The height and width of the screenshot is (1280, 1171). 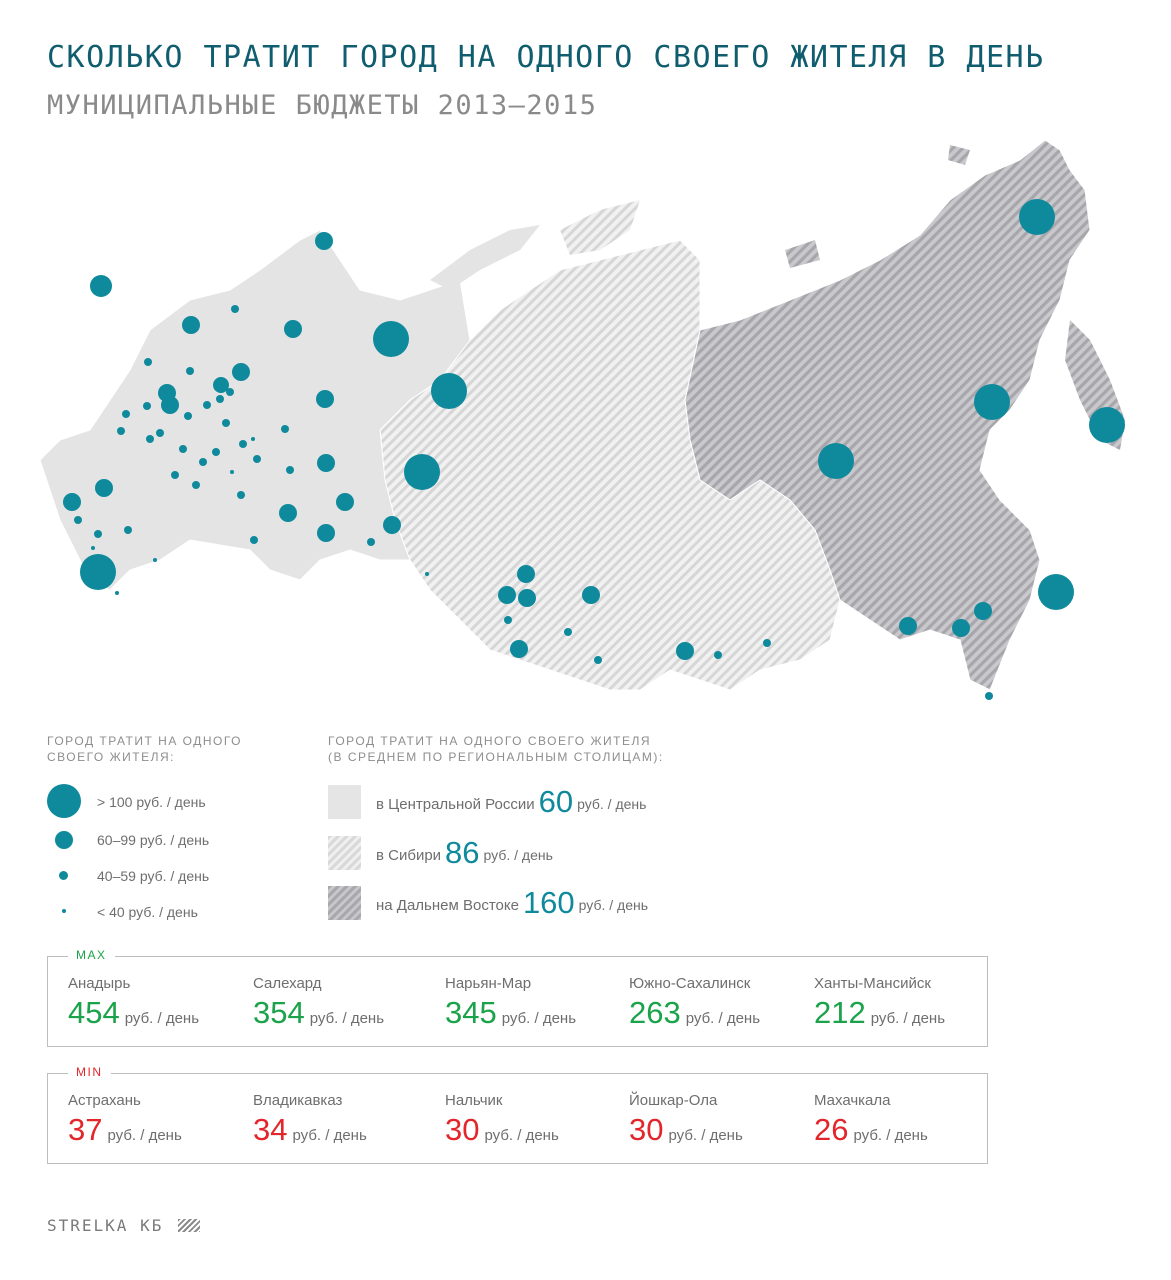 I want to click on size-legend-heading: ГОРОД ТРАТИТ НА ОДНОГО СВОЕГО ЖИТЕЛЯ:, so click(x=145, y=749).